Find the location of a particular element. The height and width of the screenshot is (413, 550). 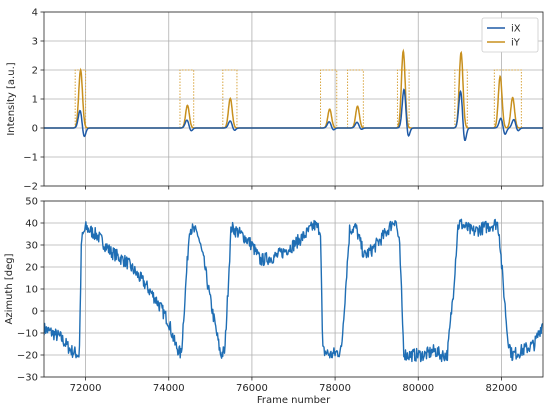

azimuth-y-axis-label: Azimuth [deg] is located at coordinates (9, 288).